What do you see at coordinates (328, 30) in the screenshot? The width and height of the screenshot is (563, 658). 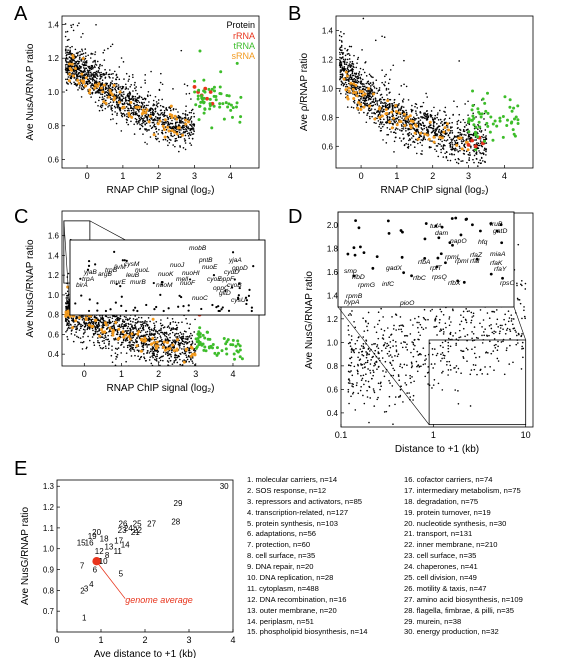 I see `y-tick-label: 1.4` at bounding box center [328, 30].